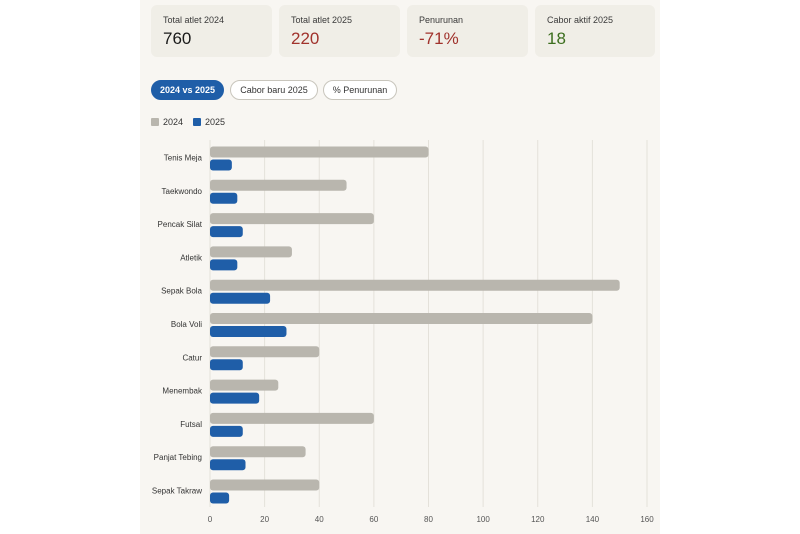  I want to click on category-label: Atletik, so click(191, 257).